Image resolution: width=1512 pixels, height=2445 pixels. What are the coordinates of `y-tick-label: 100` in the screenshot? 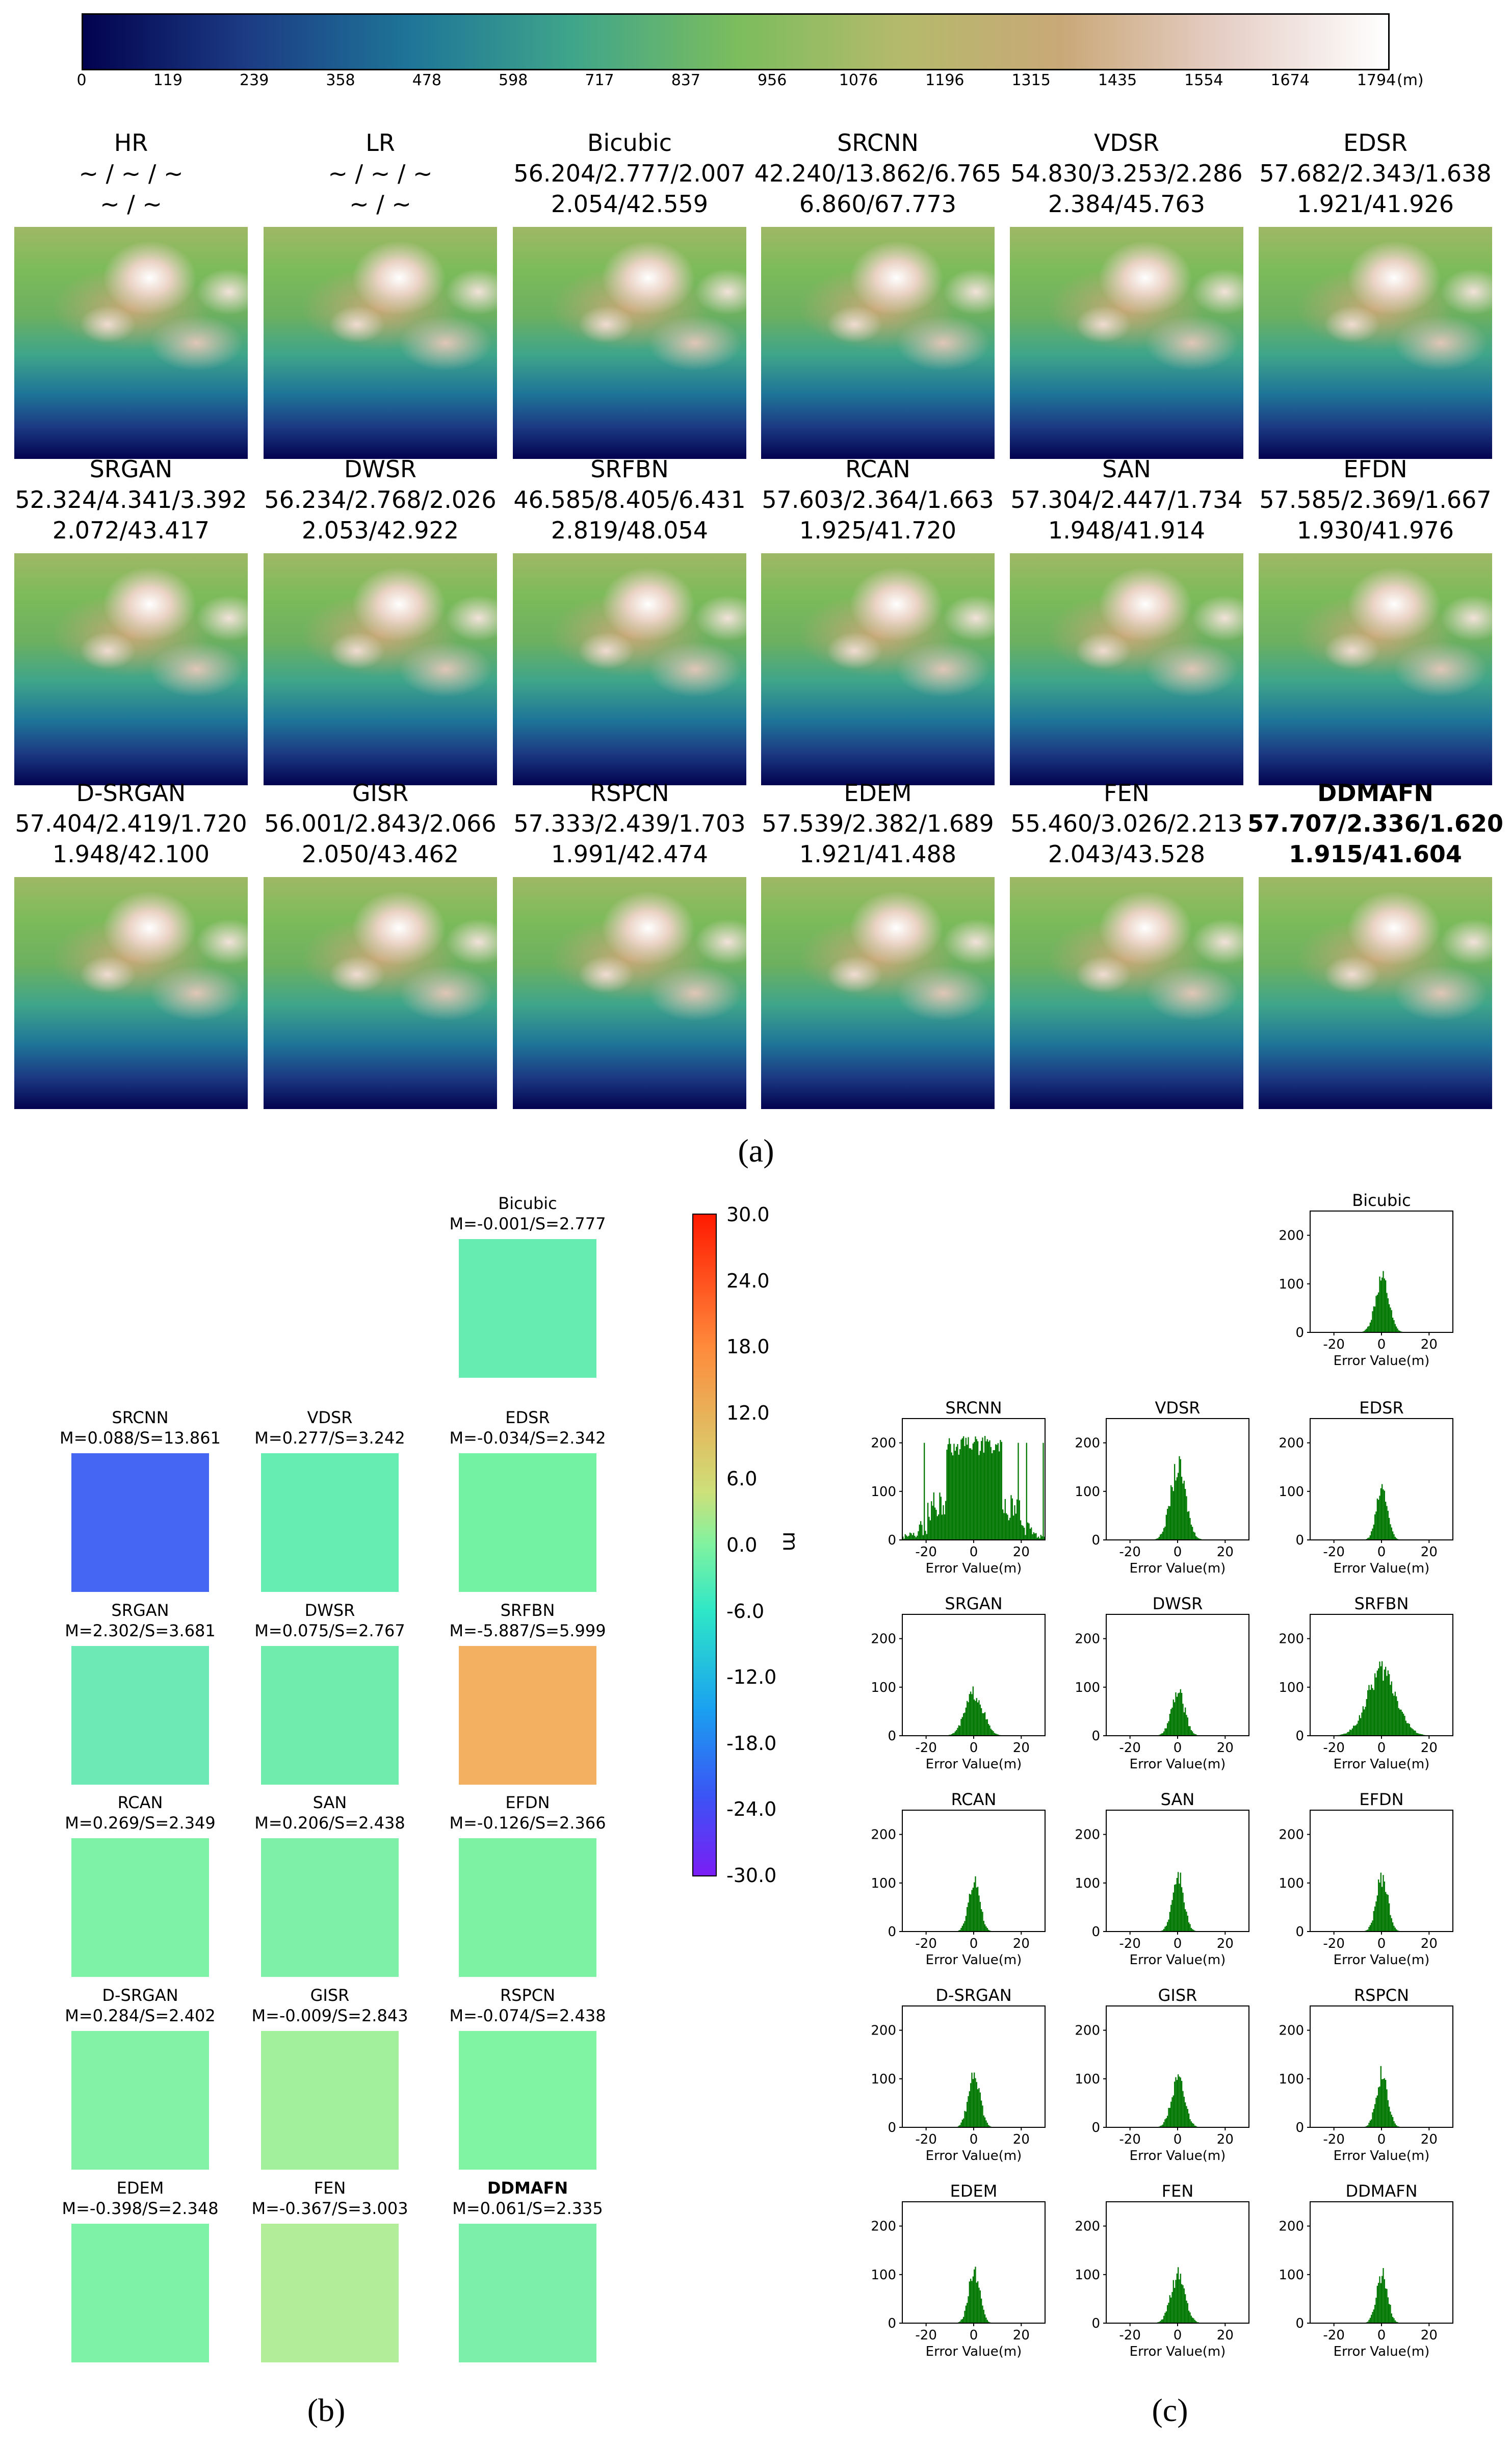 It's located at (1291, 2276).